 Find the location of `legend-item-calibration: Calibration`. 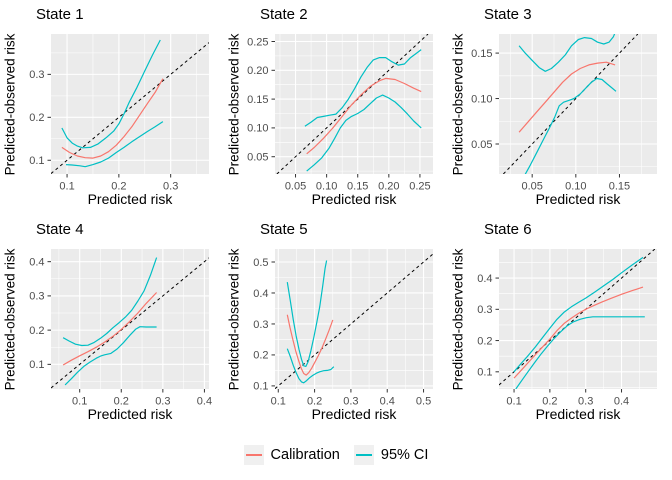

legend-item-calibration: Calibration is located at coordinates (291, 455).